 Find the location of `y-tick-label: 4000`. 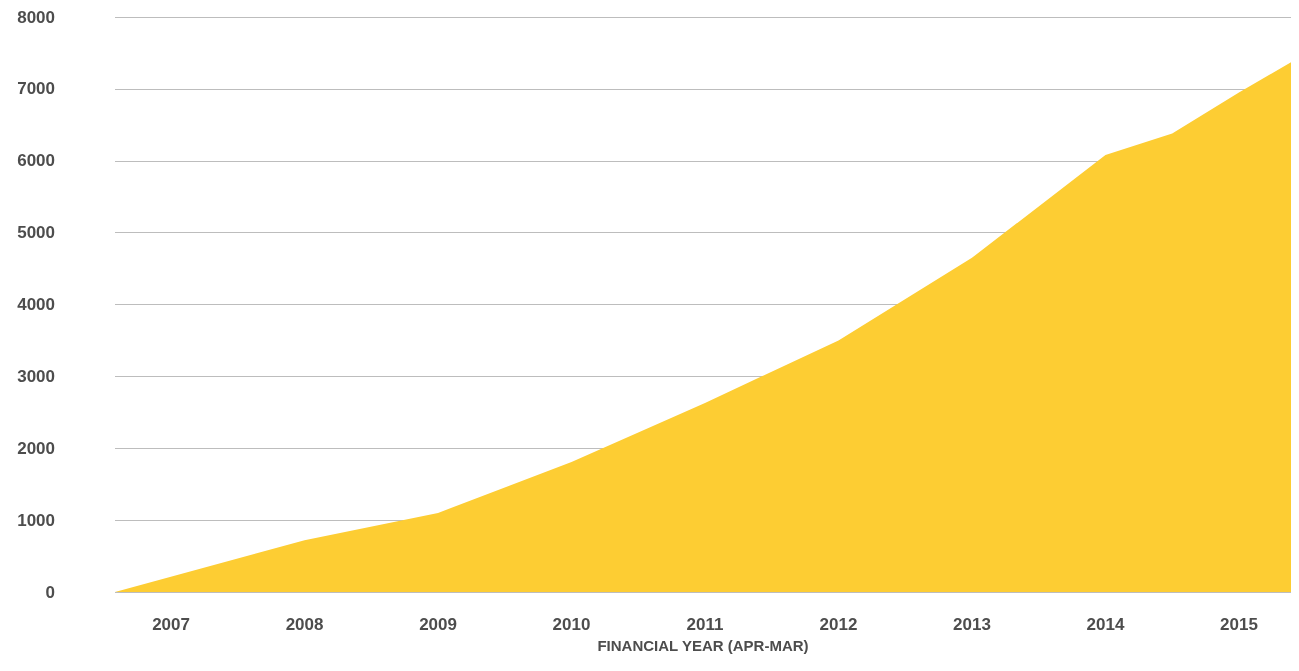

y-tick-label: 4000 is located at coordinates (36, 304).